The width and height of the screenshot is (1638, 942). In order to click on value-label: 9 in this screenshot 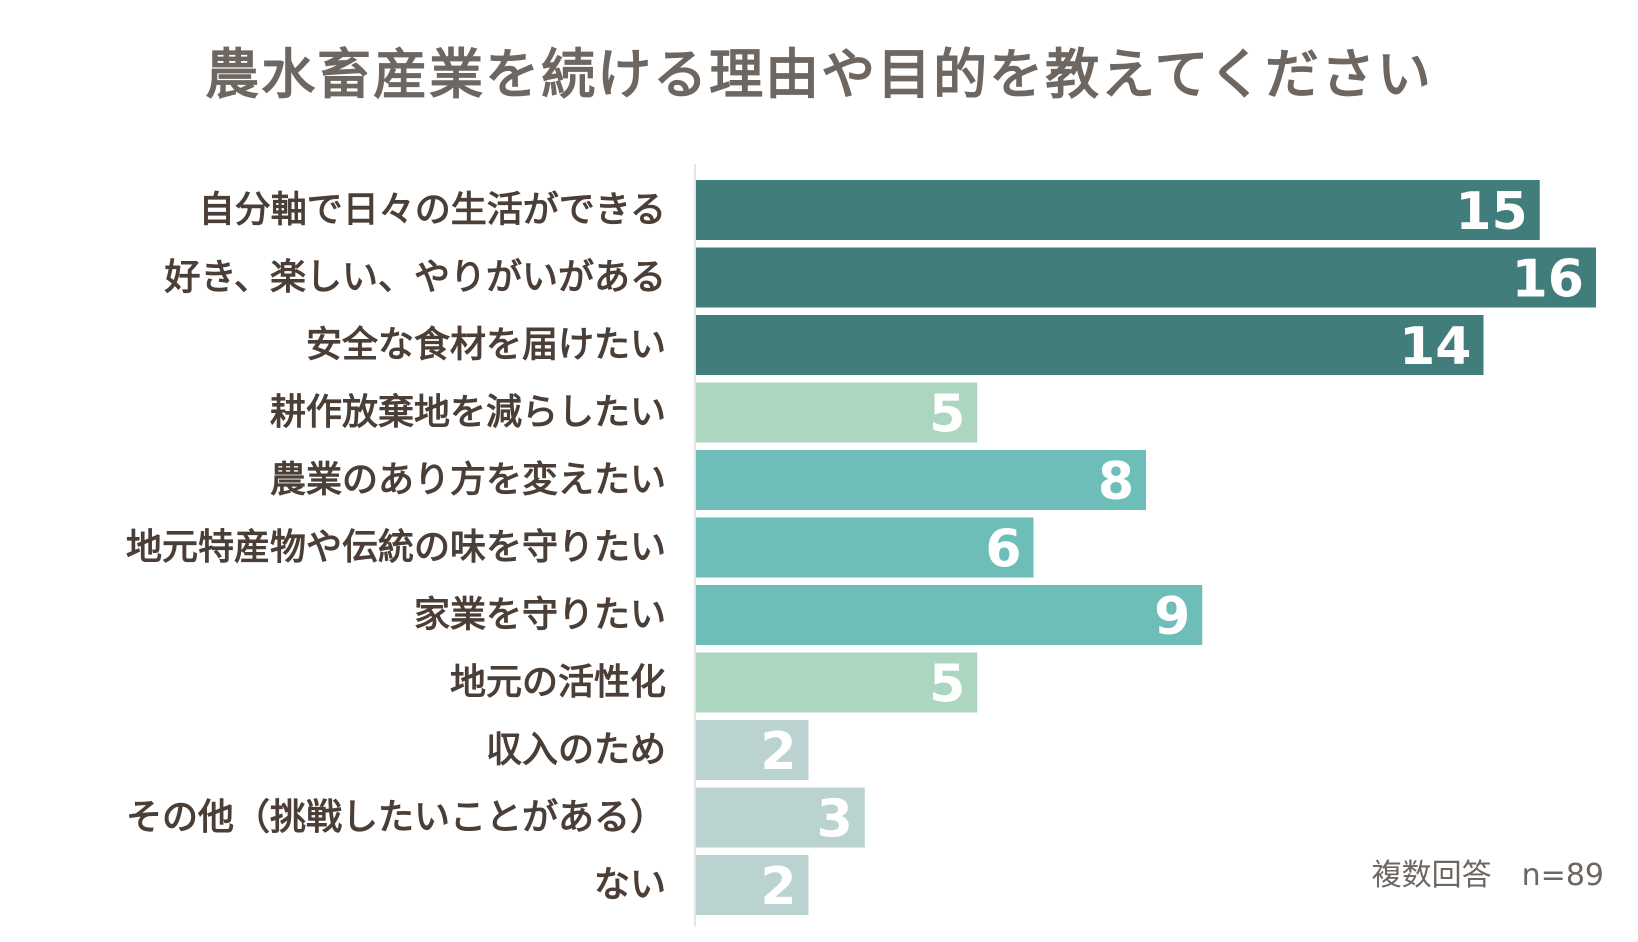, I will do `click(1172, 617)`.